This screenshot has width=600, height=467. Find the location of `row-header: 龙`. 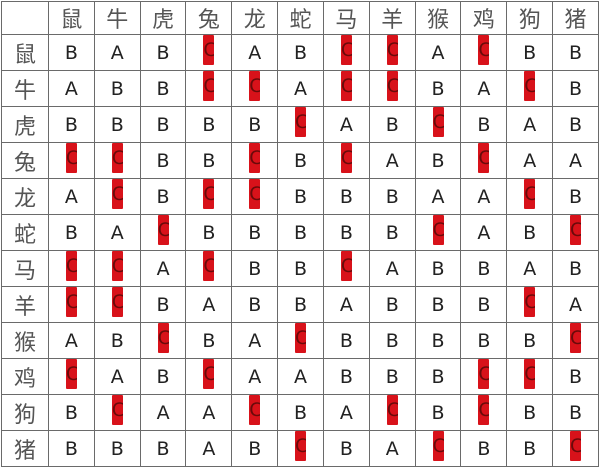

row-header: 龙 is located at coordinates (25, 196).